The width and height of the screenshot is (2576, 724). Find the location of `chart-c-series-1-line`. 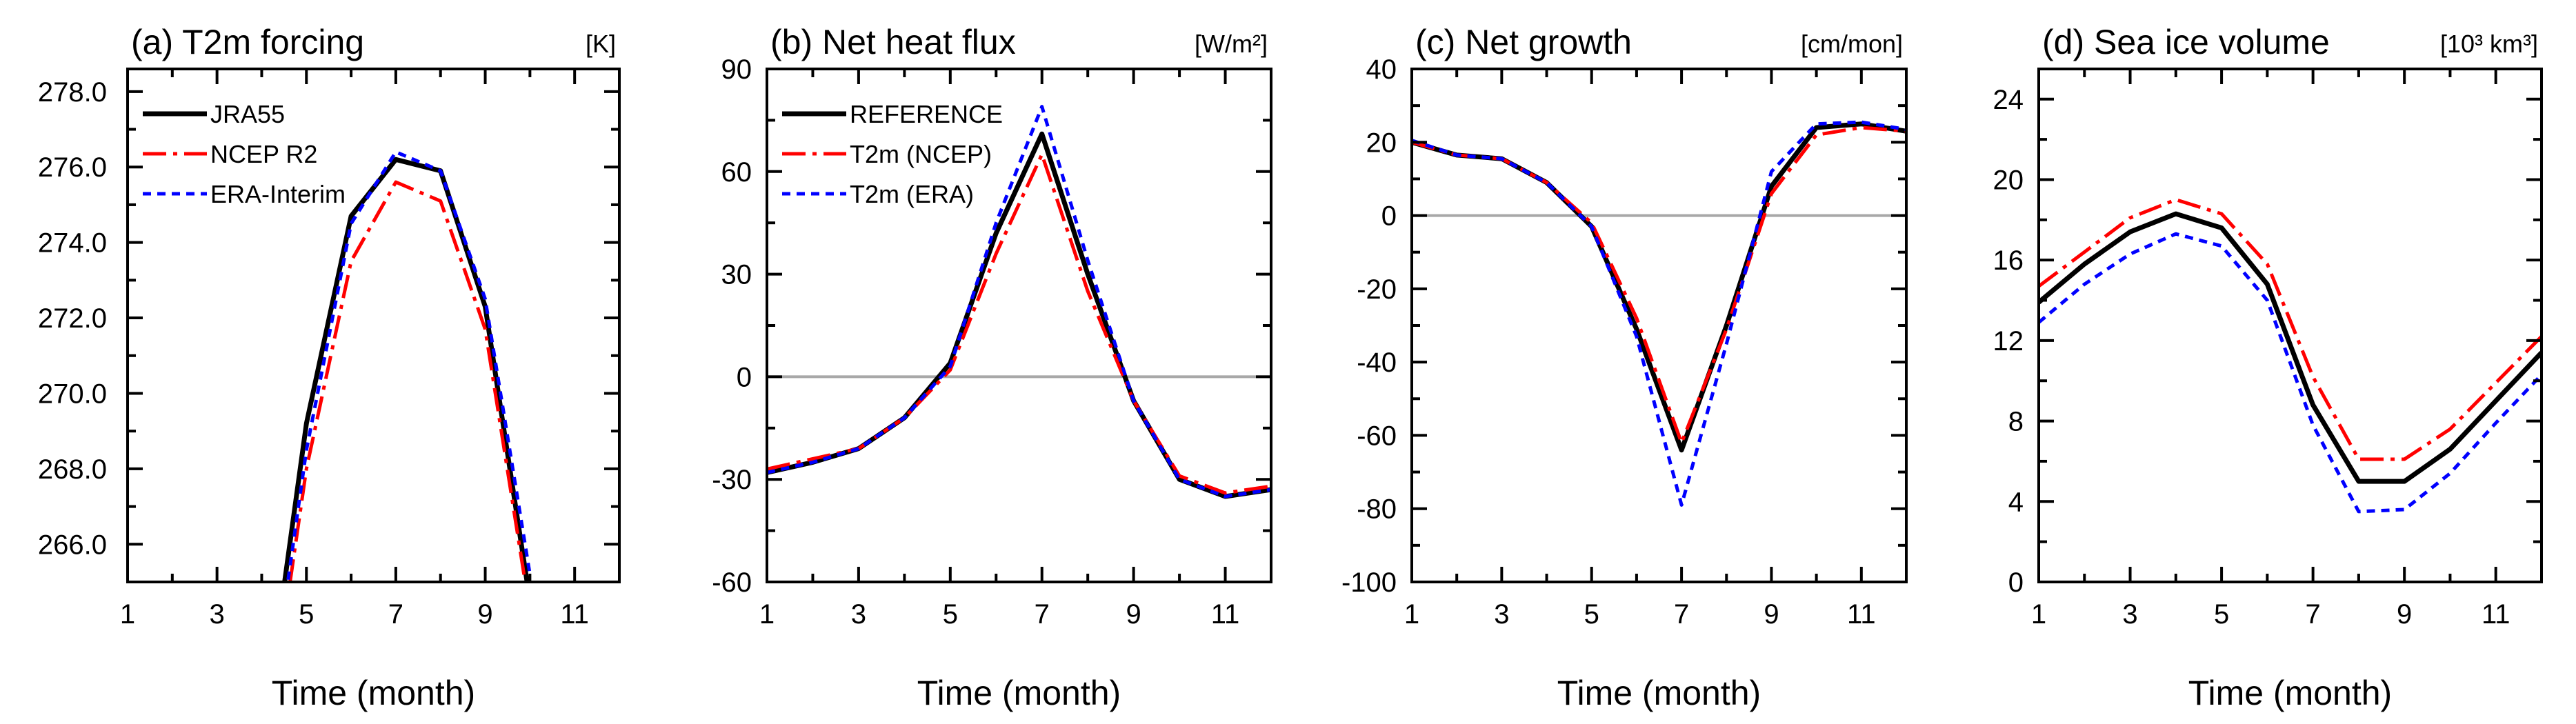

chart-c-series-1-line is located at coordinates (1659, 285).